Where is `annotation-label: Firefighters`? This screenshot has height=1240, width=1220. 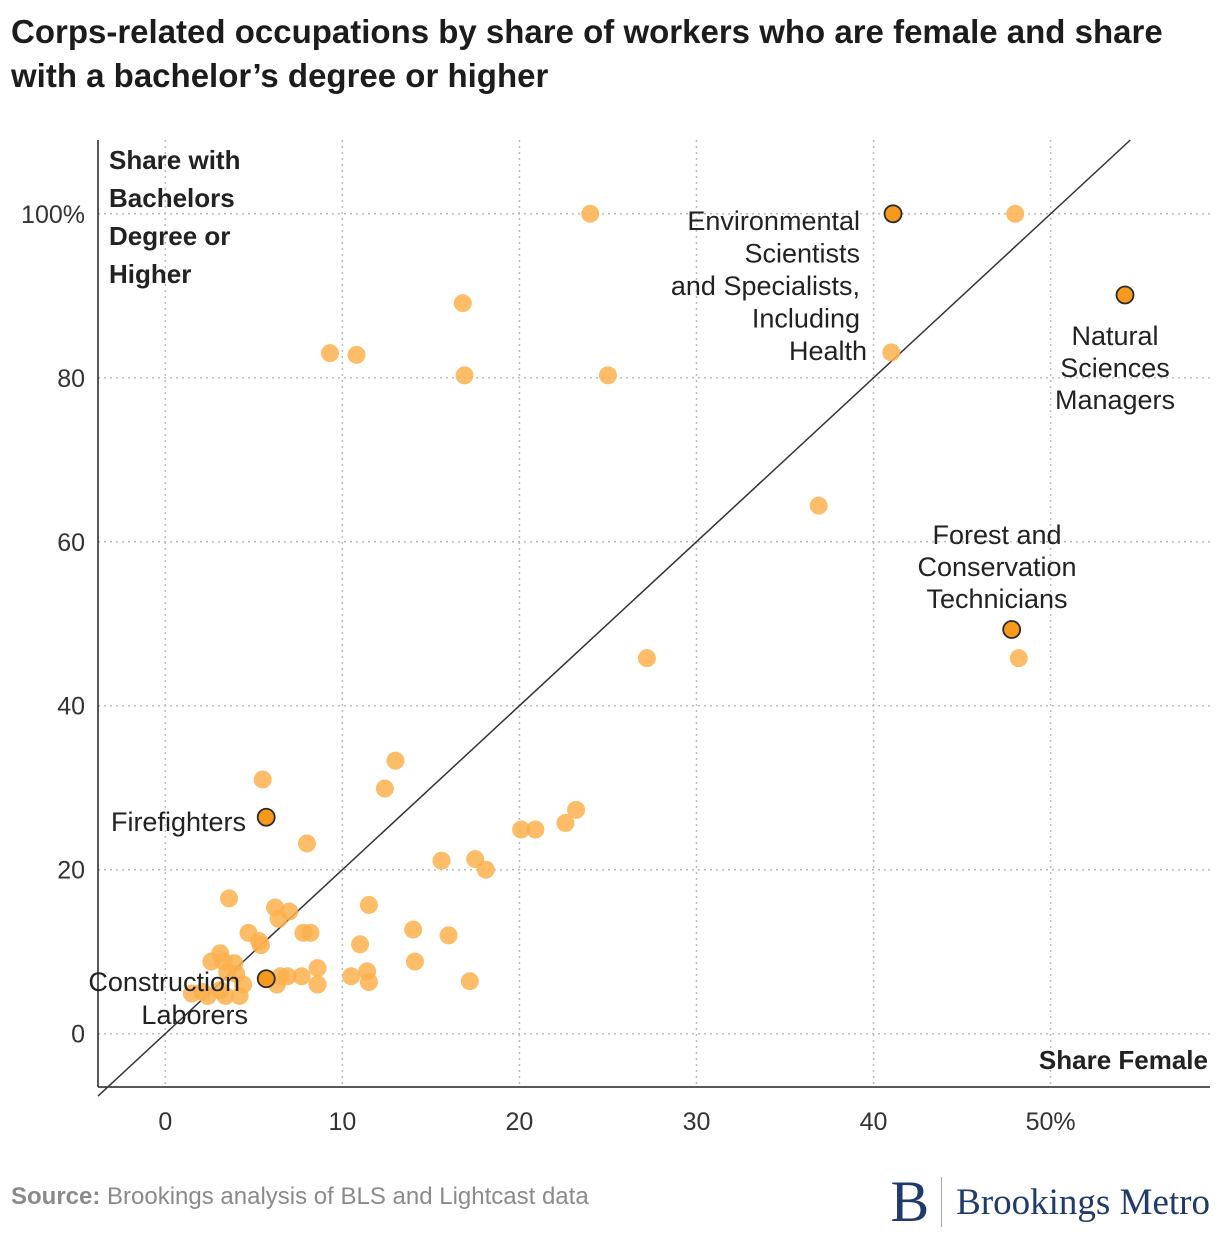
annotation-label: Firefighters is located at coordinates (178, 822).